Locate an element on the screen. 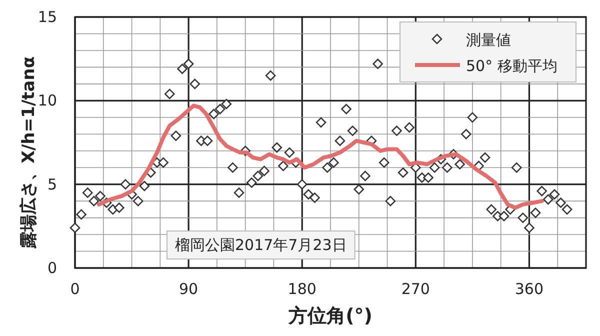  legend-label: 測量値 is located at coordinates (488, 40).